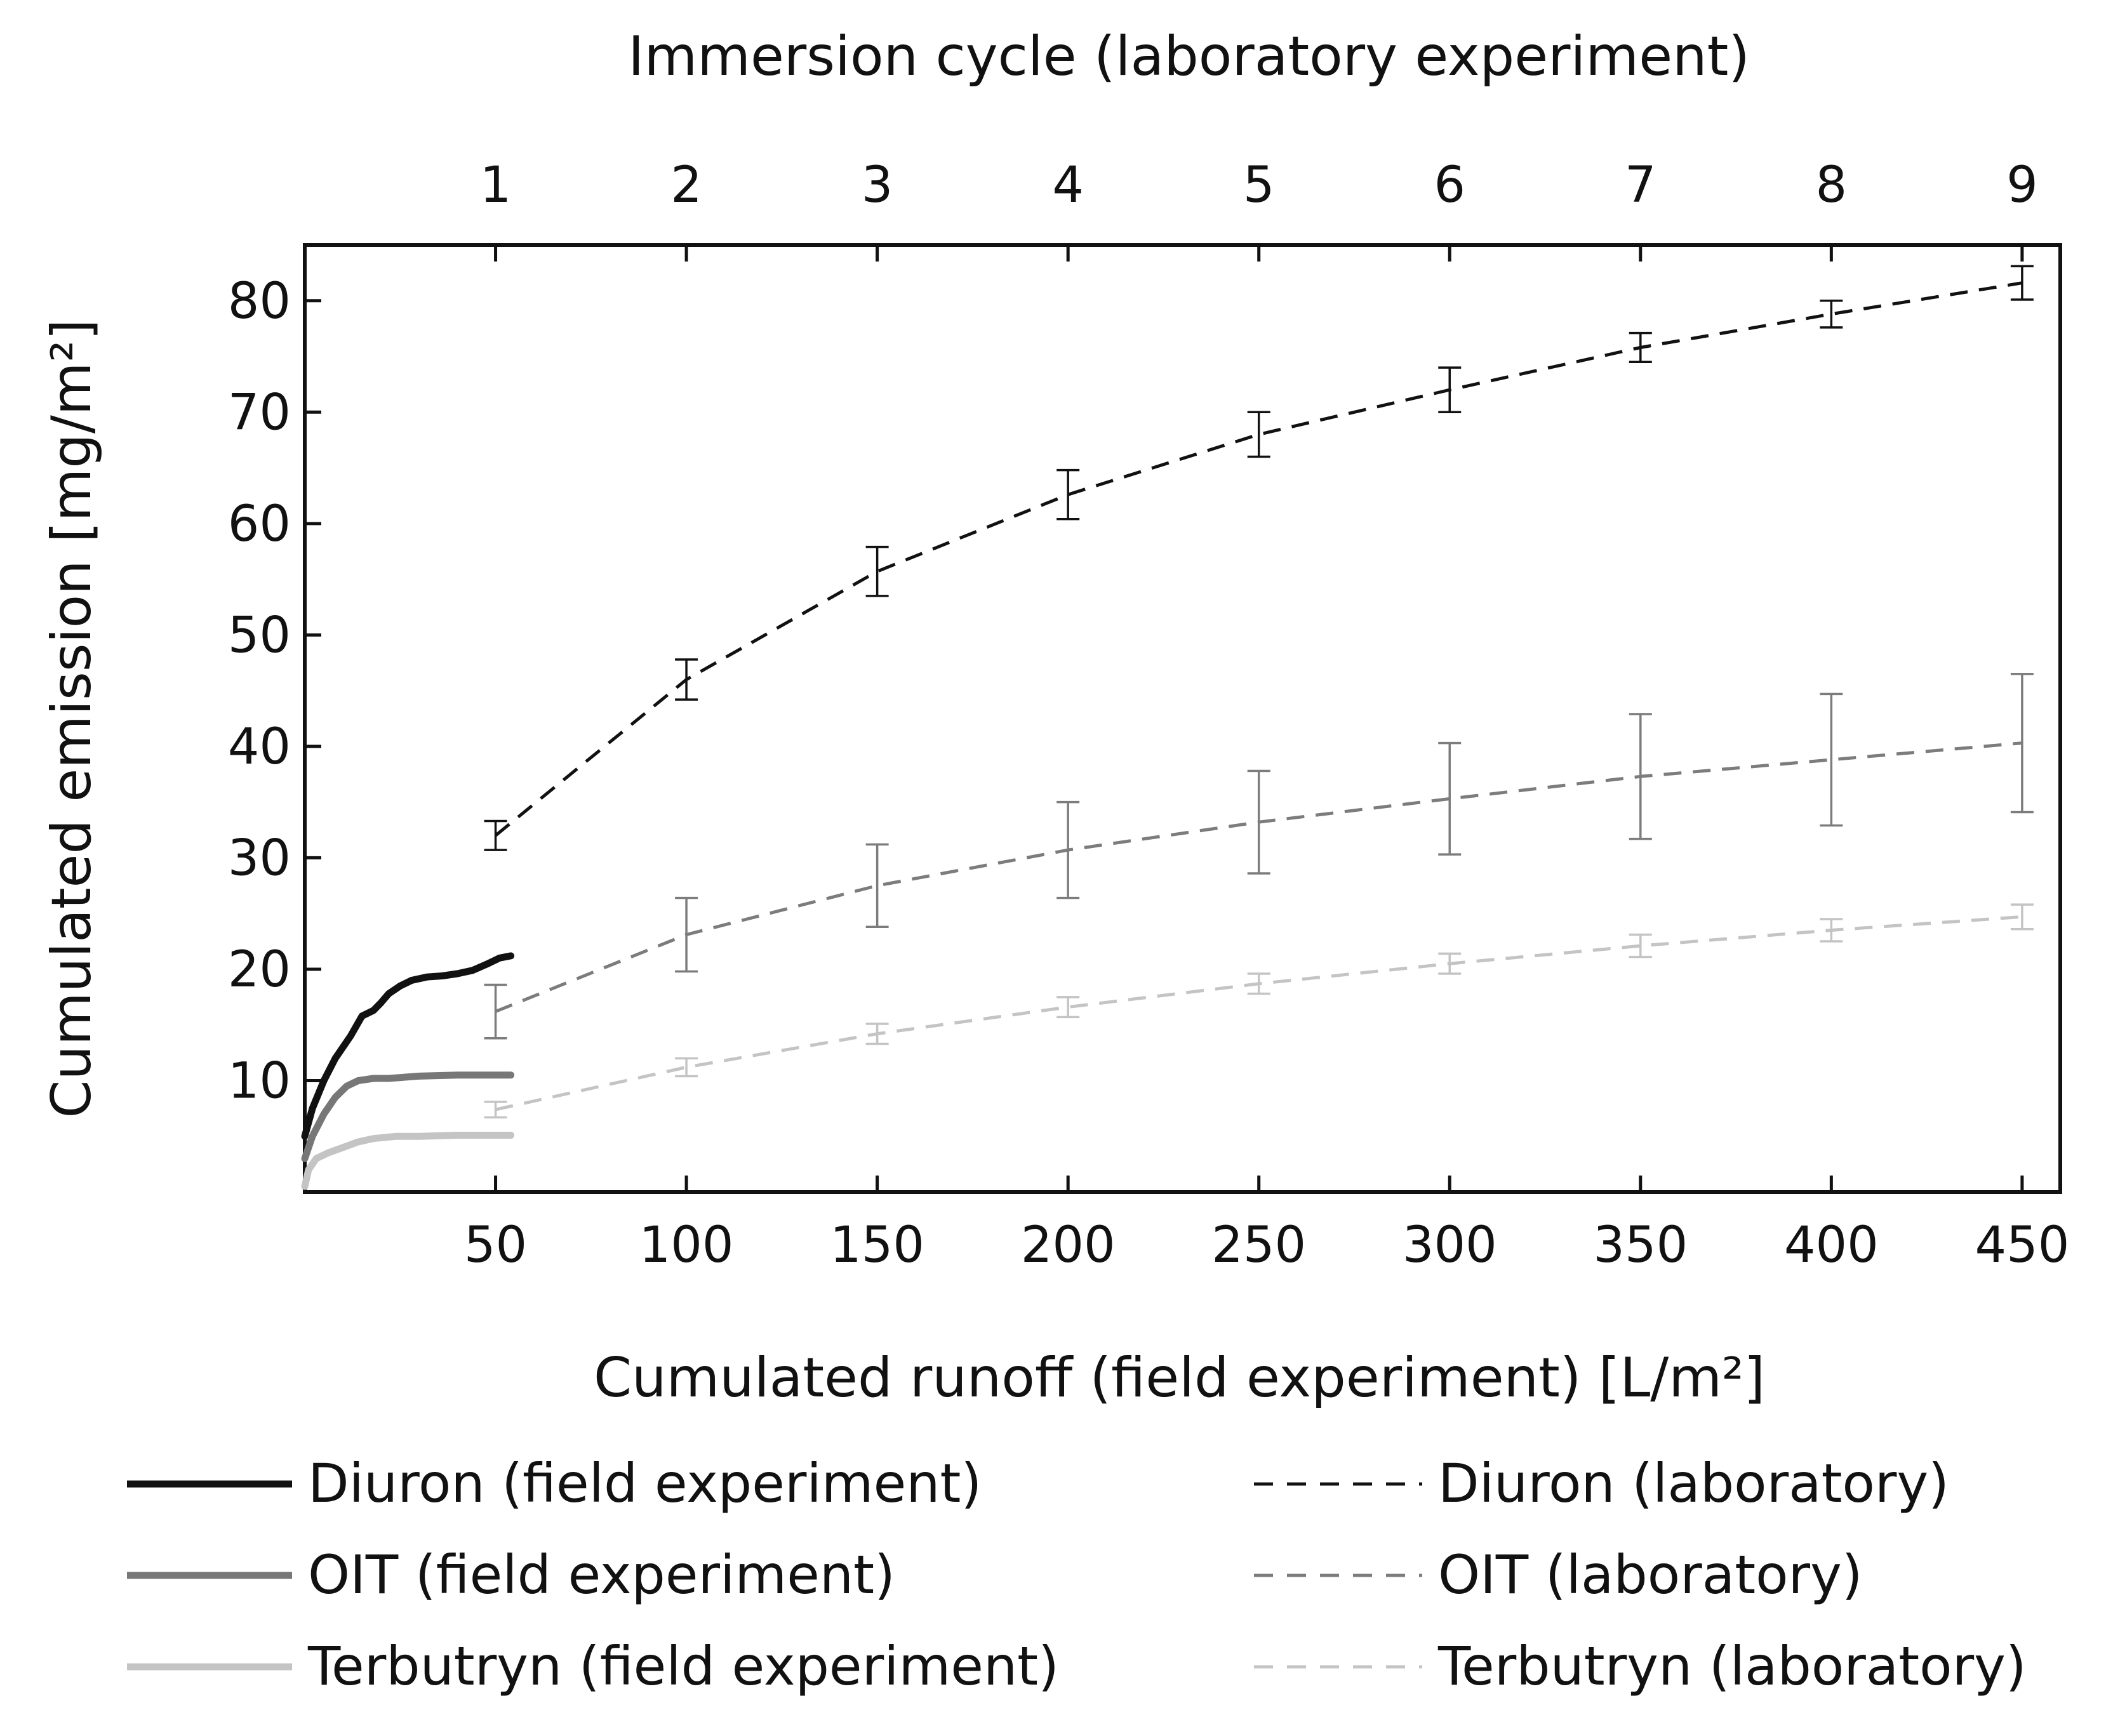 This screenshot has width=2106, height=1736. Describe the element at coordinates (259, 1081) in the screenshot. I see `y-tick-label: 10` at that location.